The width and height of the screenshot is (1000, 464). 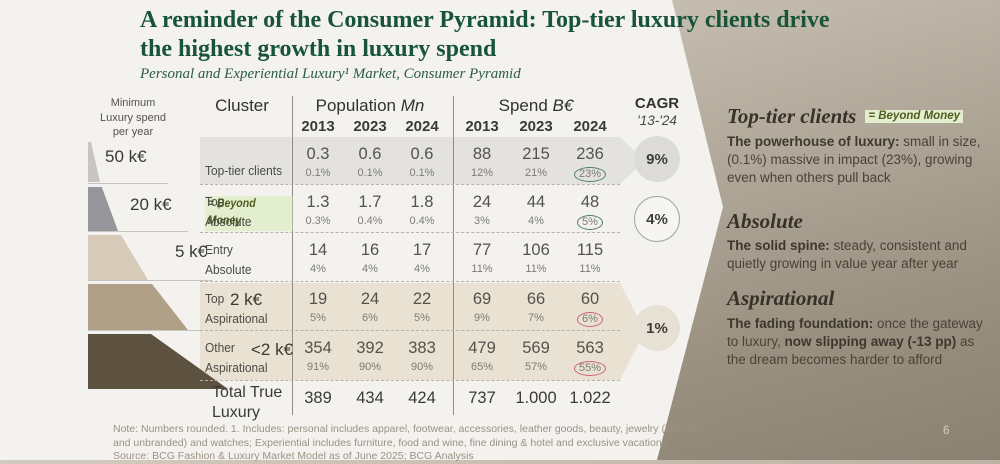 What do you see at coordinates (247, 402) in the screenshot?
I see `row-label-total: Total True Luxury` at bounding box center [247, 402].